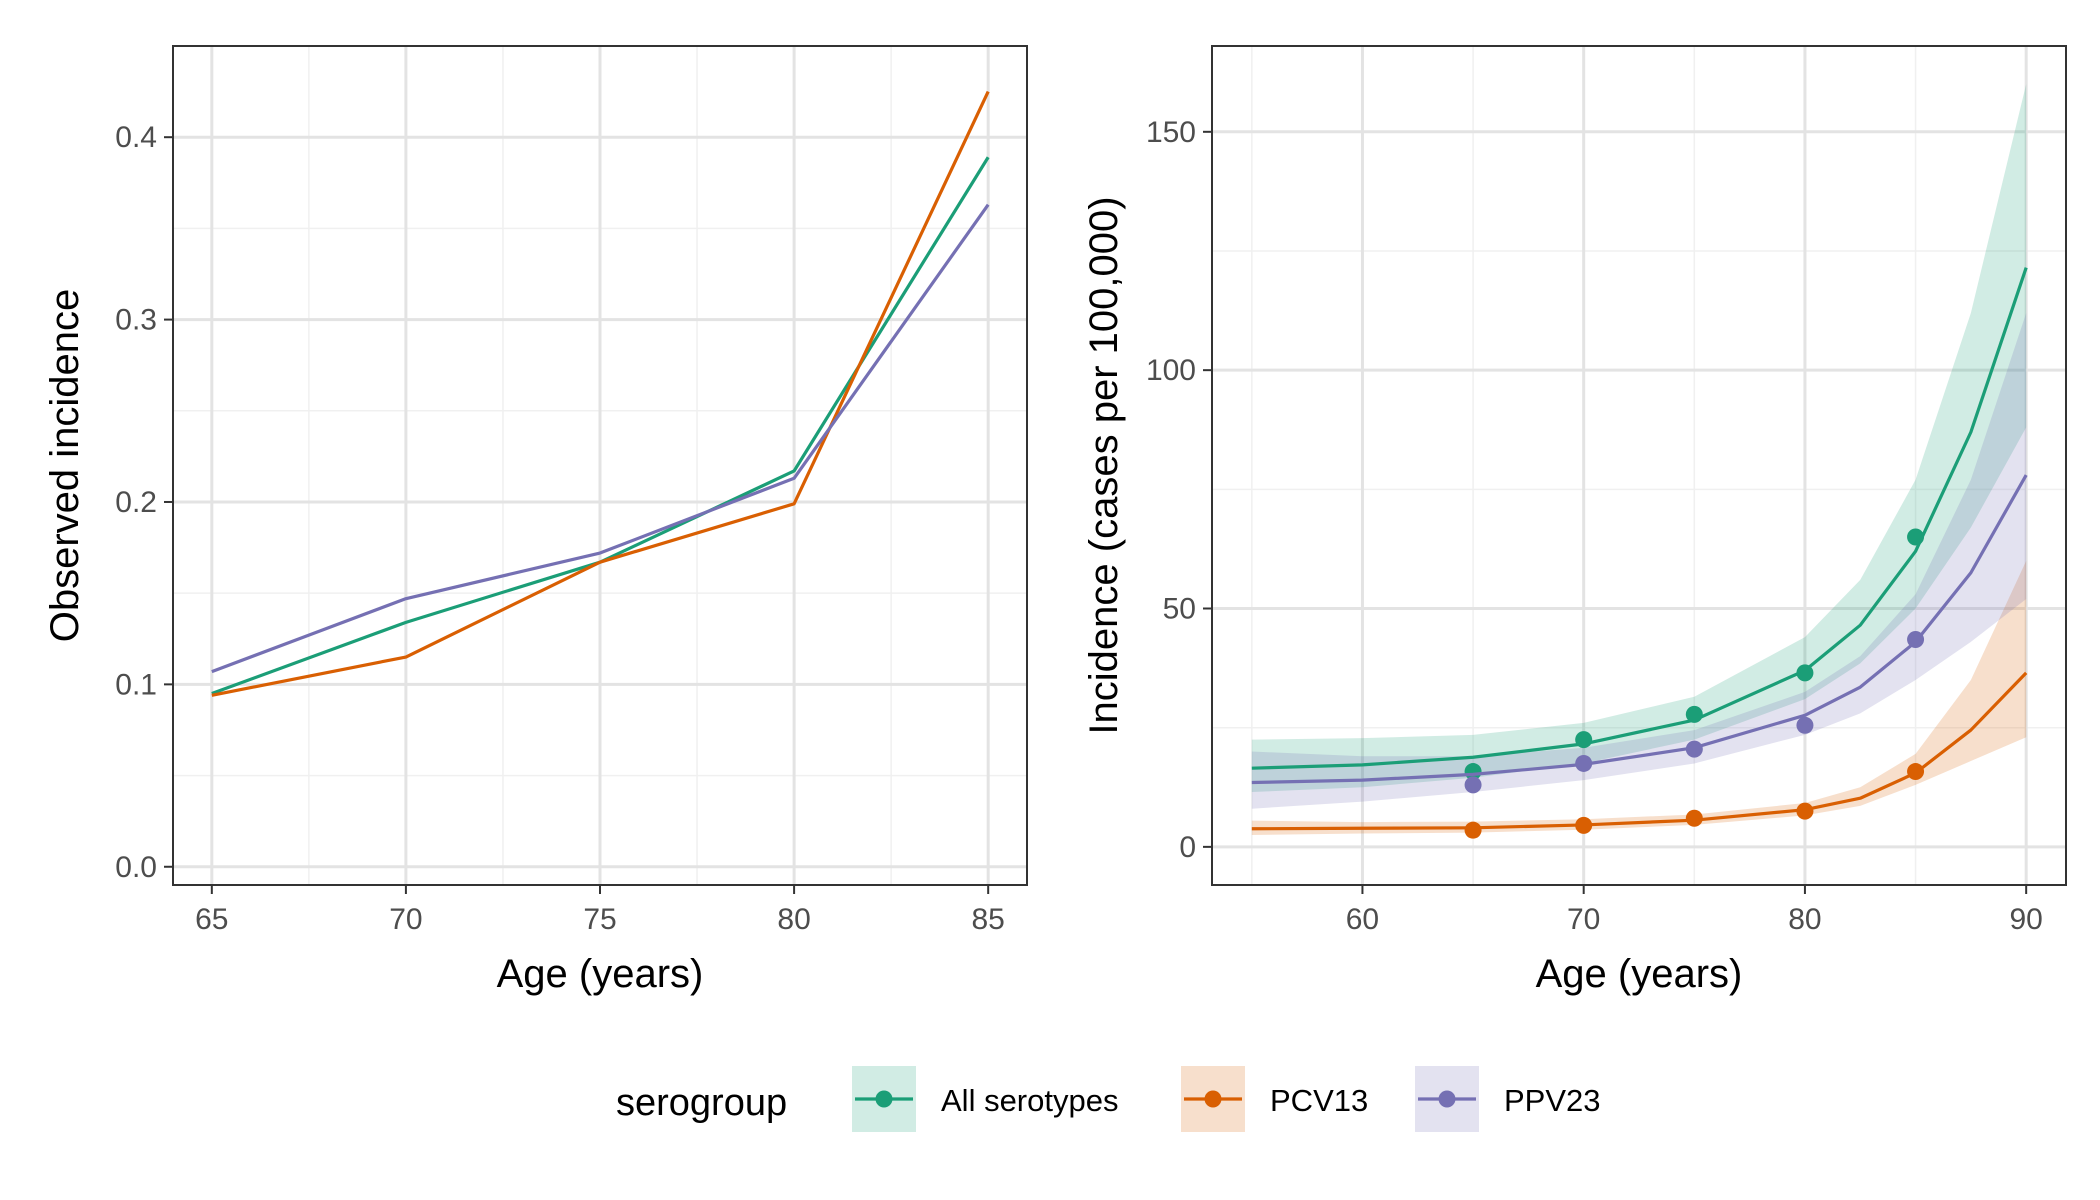  What do you see at coordinates (405, 919) in the screenshot?
I see `chart1-x-tick-label: 70` at bounding box center [405, 919].